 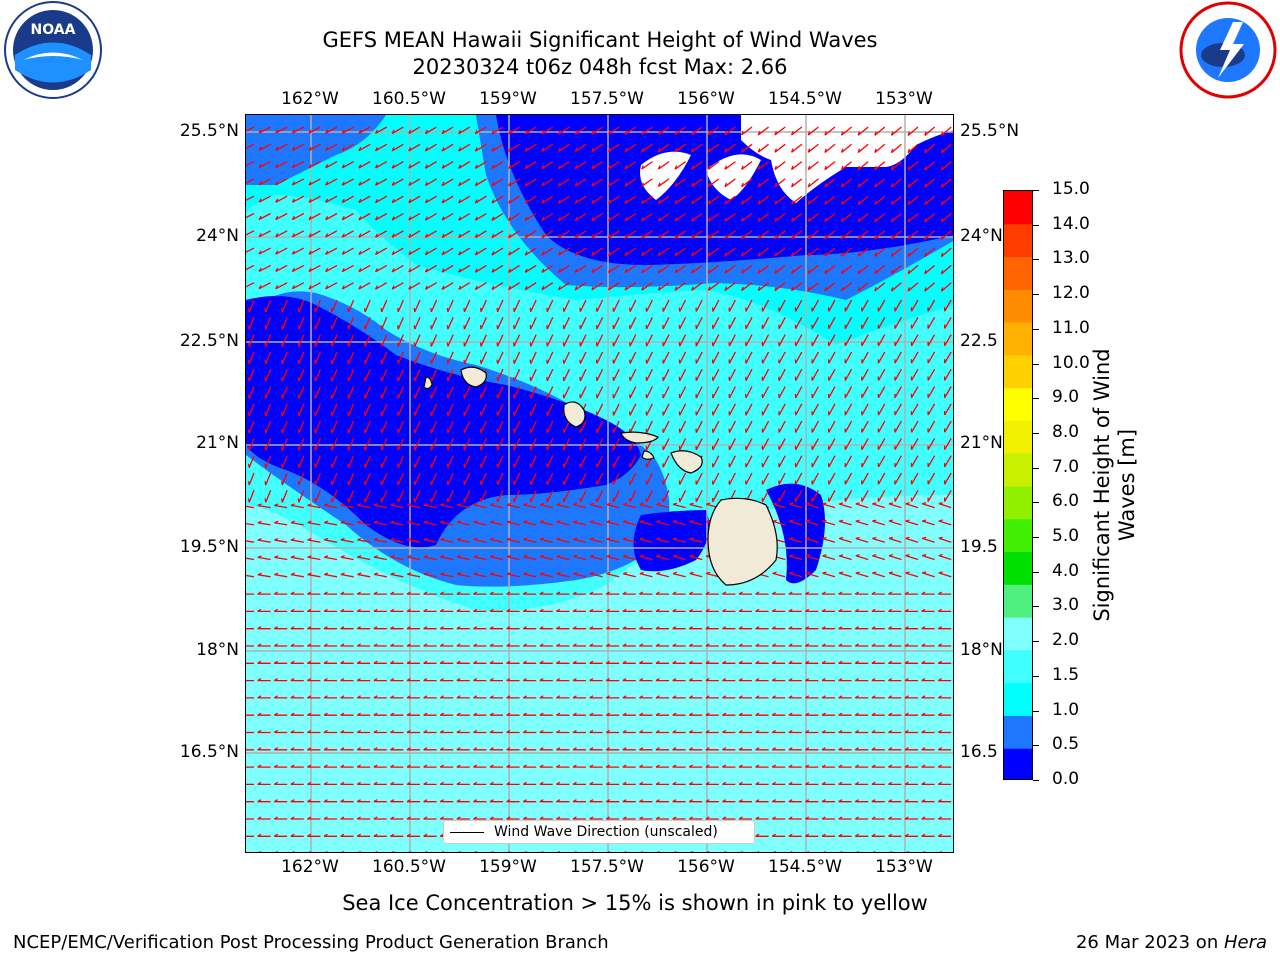 What do you see at coordinates (310, 99) in the screenshot?
I see `lon-label-top: 162°W` at bounding box center [310, 99].